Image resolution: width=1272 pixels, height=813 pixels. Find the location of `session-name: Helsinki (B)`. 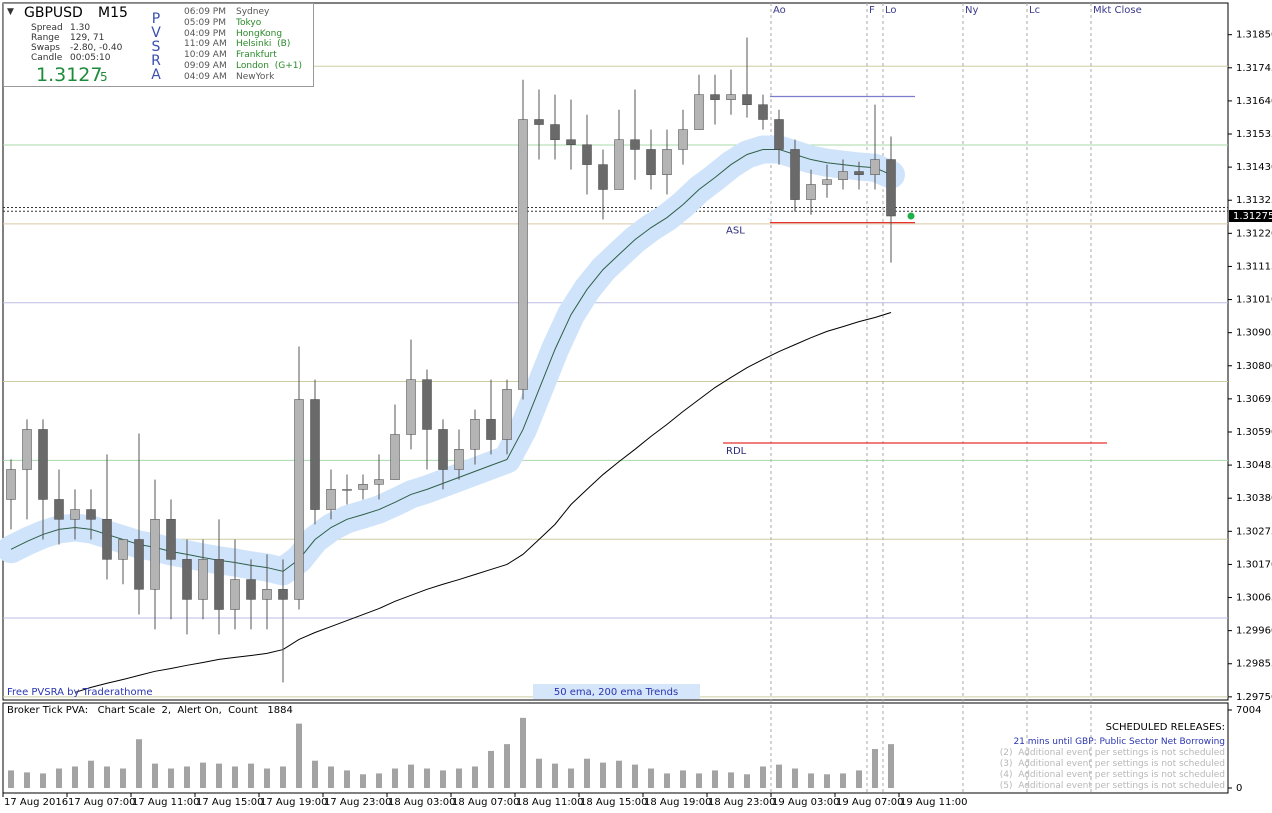

session-name: Helsinki (B) is located at coordinates (263, 44).